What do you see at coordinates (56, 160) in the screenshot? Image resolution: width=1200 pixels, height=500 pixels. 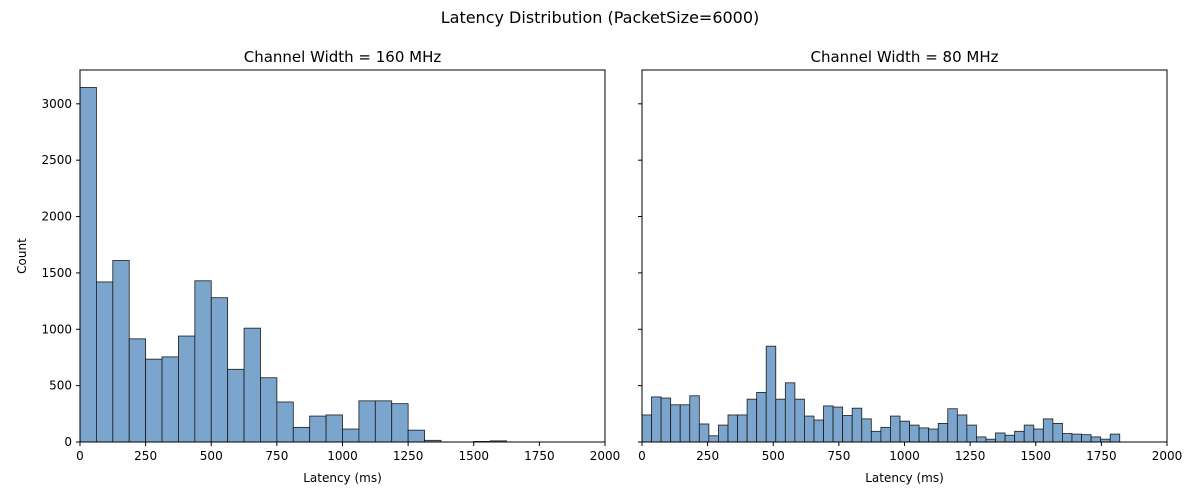 I see `y-tick-label: 2500` at bounding box center [56, 160].